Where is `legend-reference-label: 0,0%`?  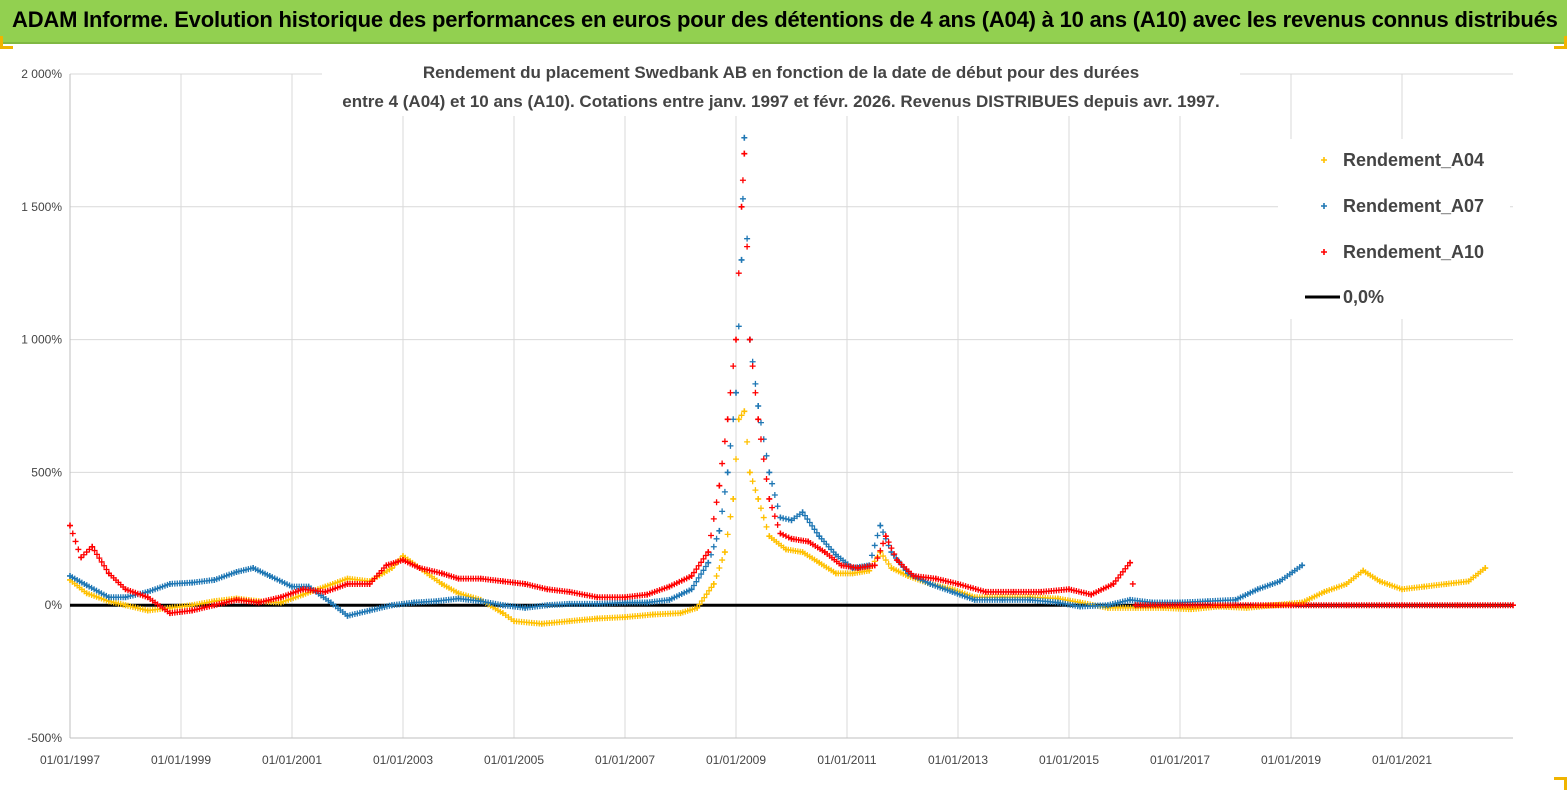
legend-reference-label: 0,0% is located at coordinates (1363, 297).